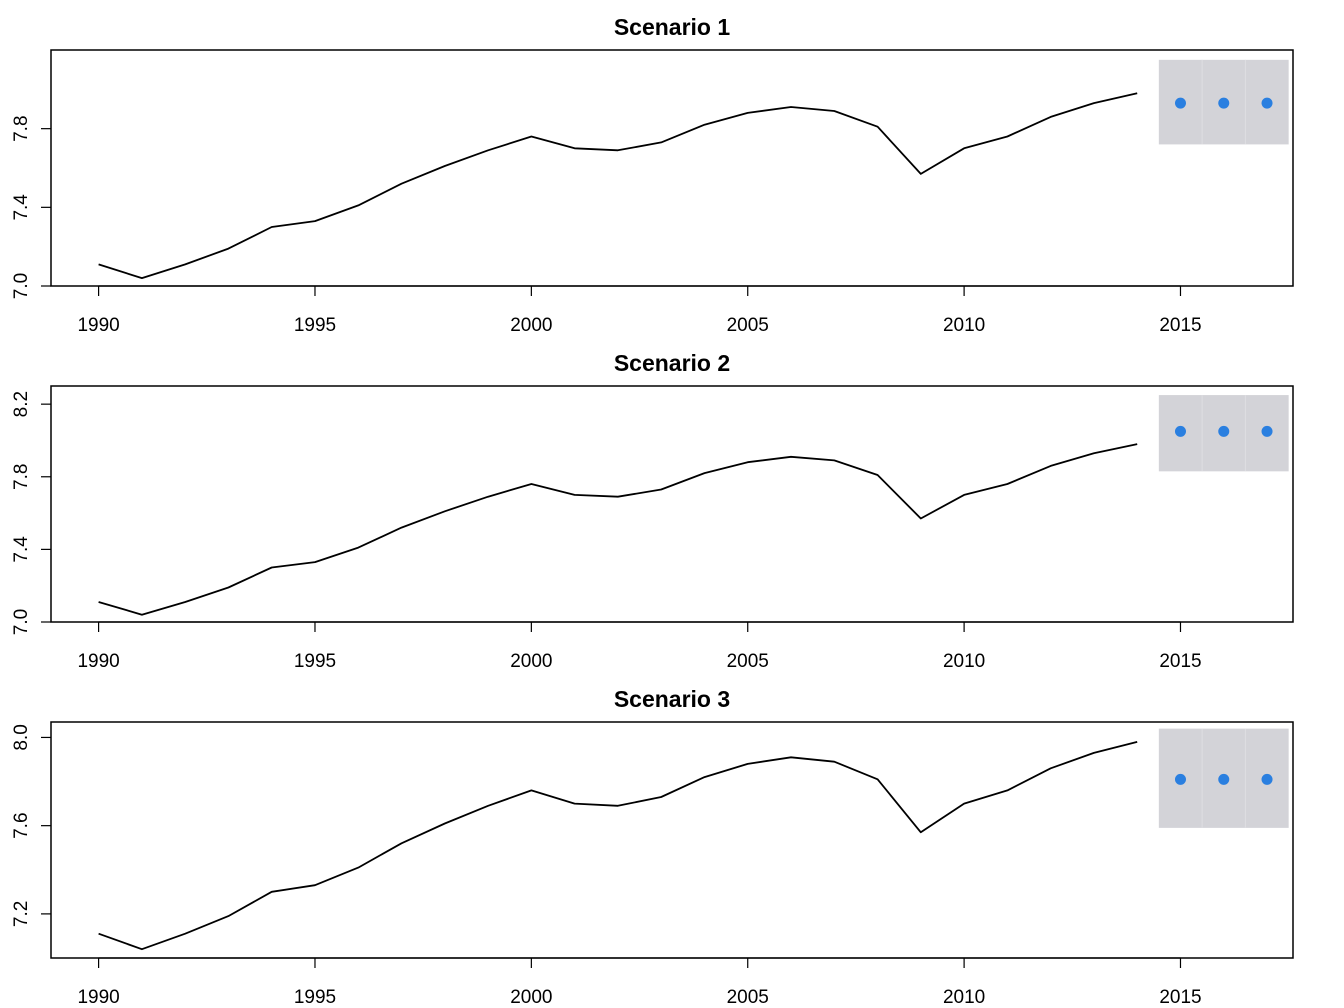 The image size is (1344, 1008). I want to click on chart-title: Scenario 3, so click(672, 699).